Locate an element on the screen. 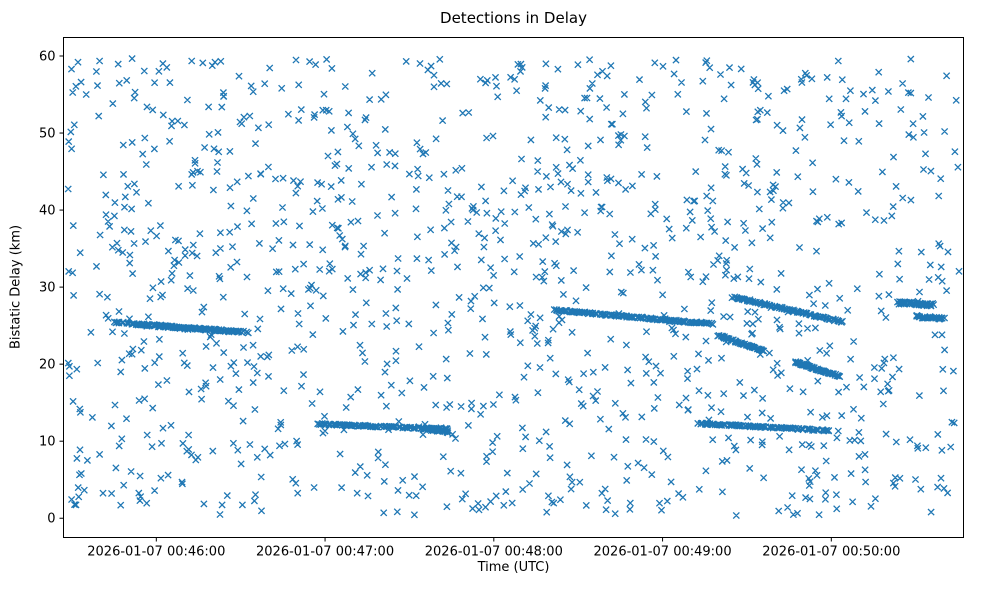  y-tick-label: 50 is located at coordinates (47, 134).